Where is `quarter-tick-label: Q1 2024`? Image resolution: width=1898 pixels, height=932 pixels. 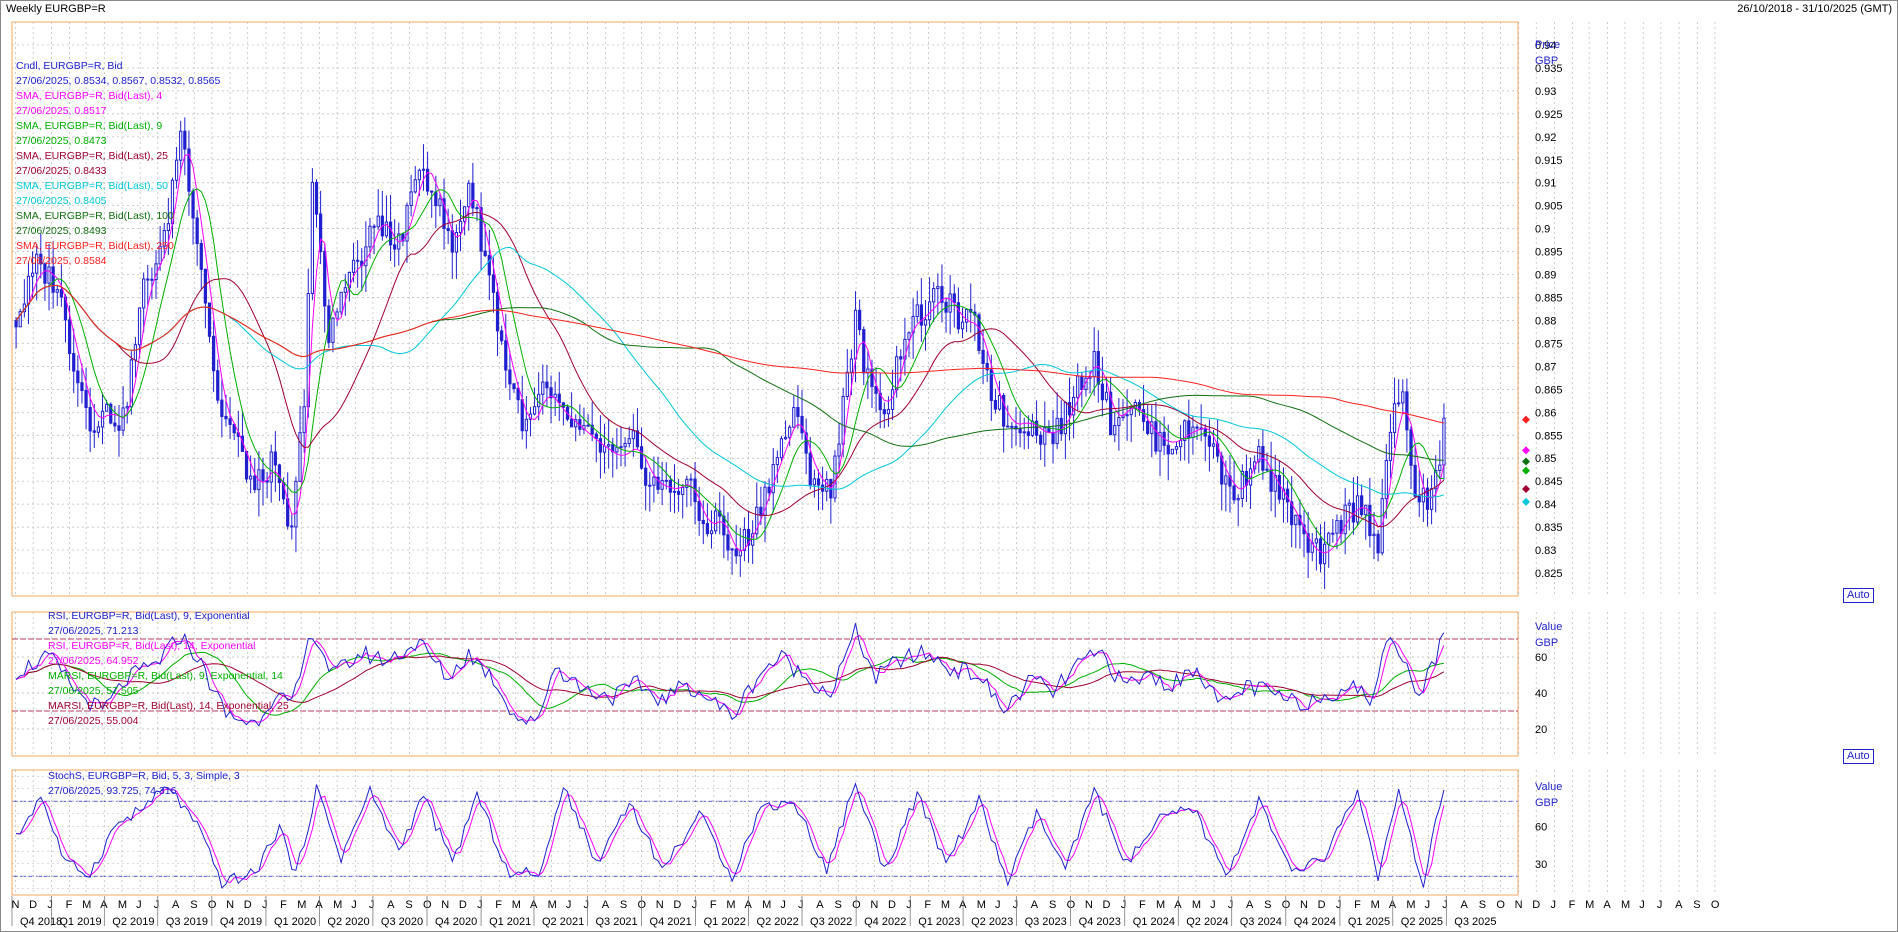
quarter-tick-label: Q1 2024 is located at coordinates (1154, 922).